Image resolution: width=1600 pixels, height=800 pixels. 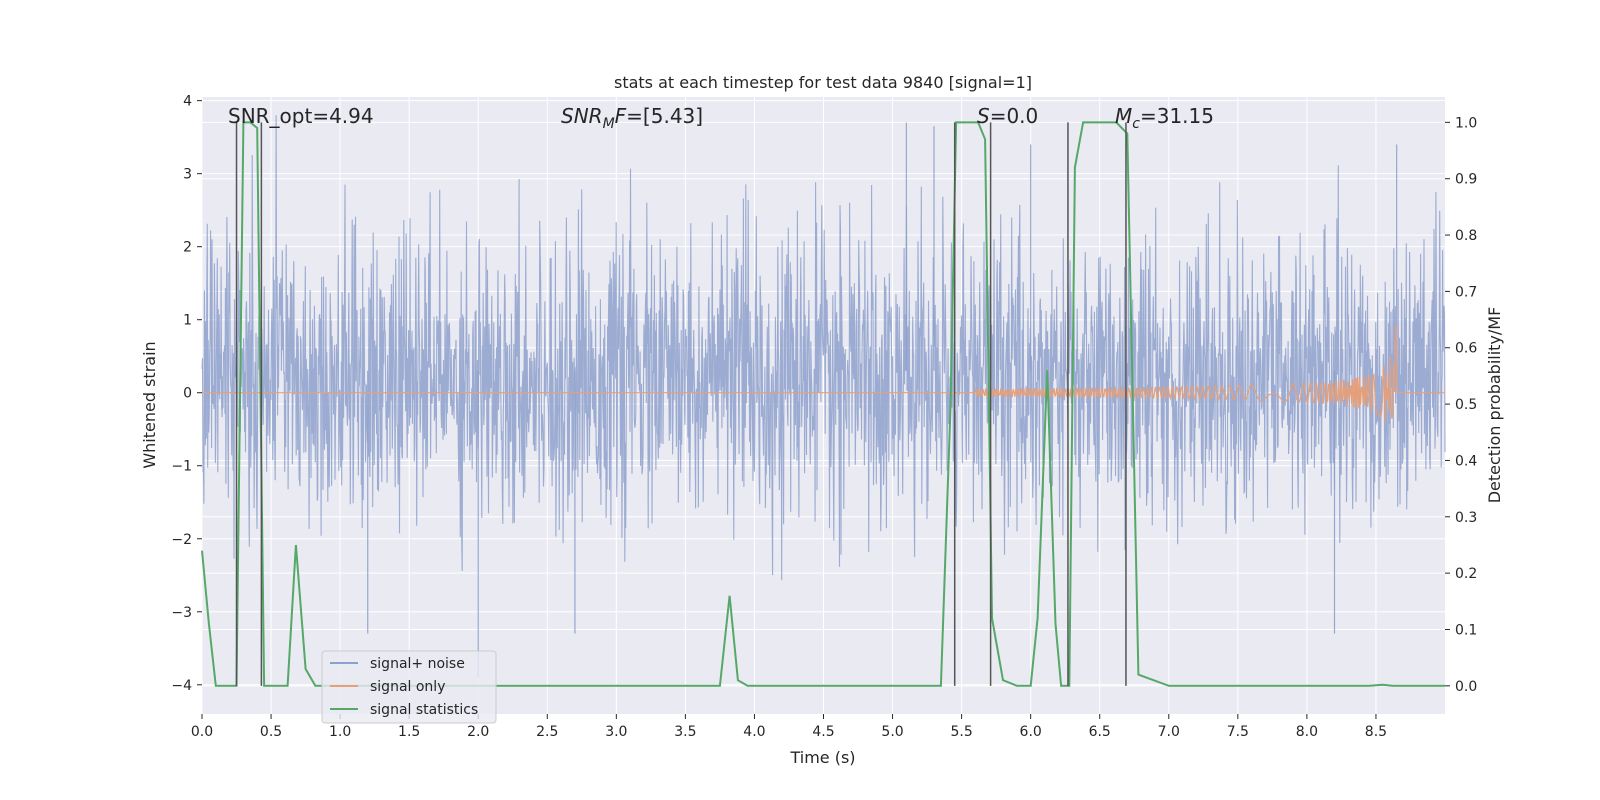 What do you see at coordinates (202, 732) in the screenshot?
I see `x-tick-label: 0.0` at bounding box center [202, 732].